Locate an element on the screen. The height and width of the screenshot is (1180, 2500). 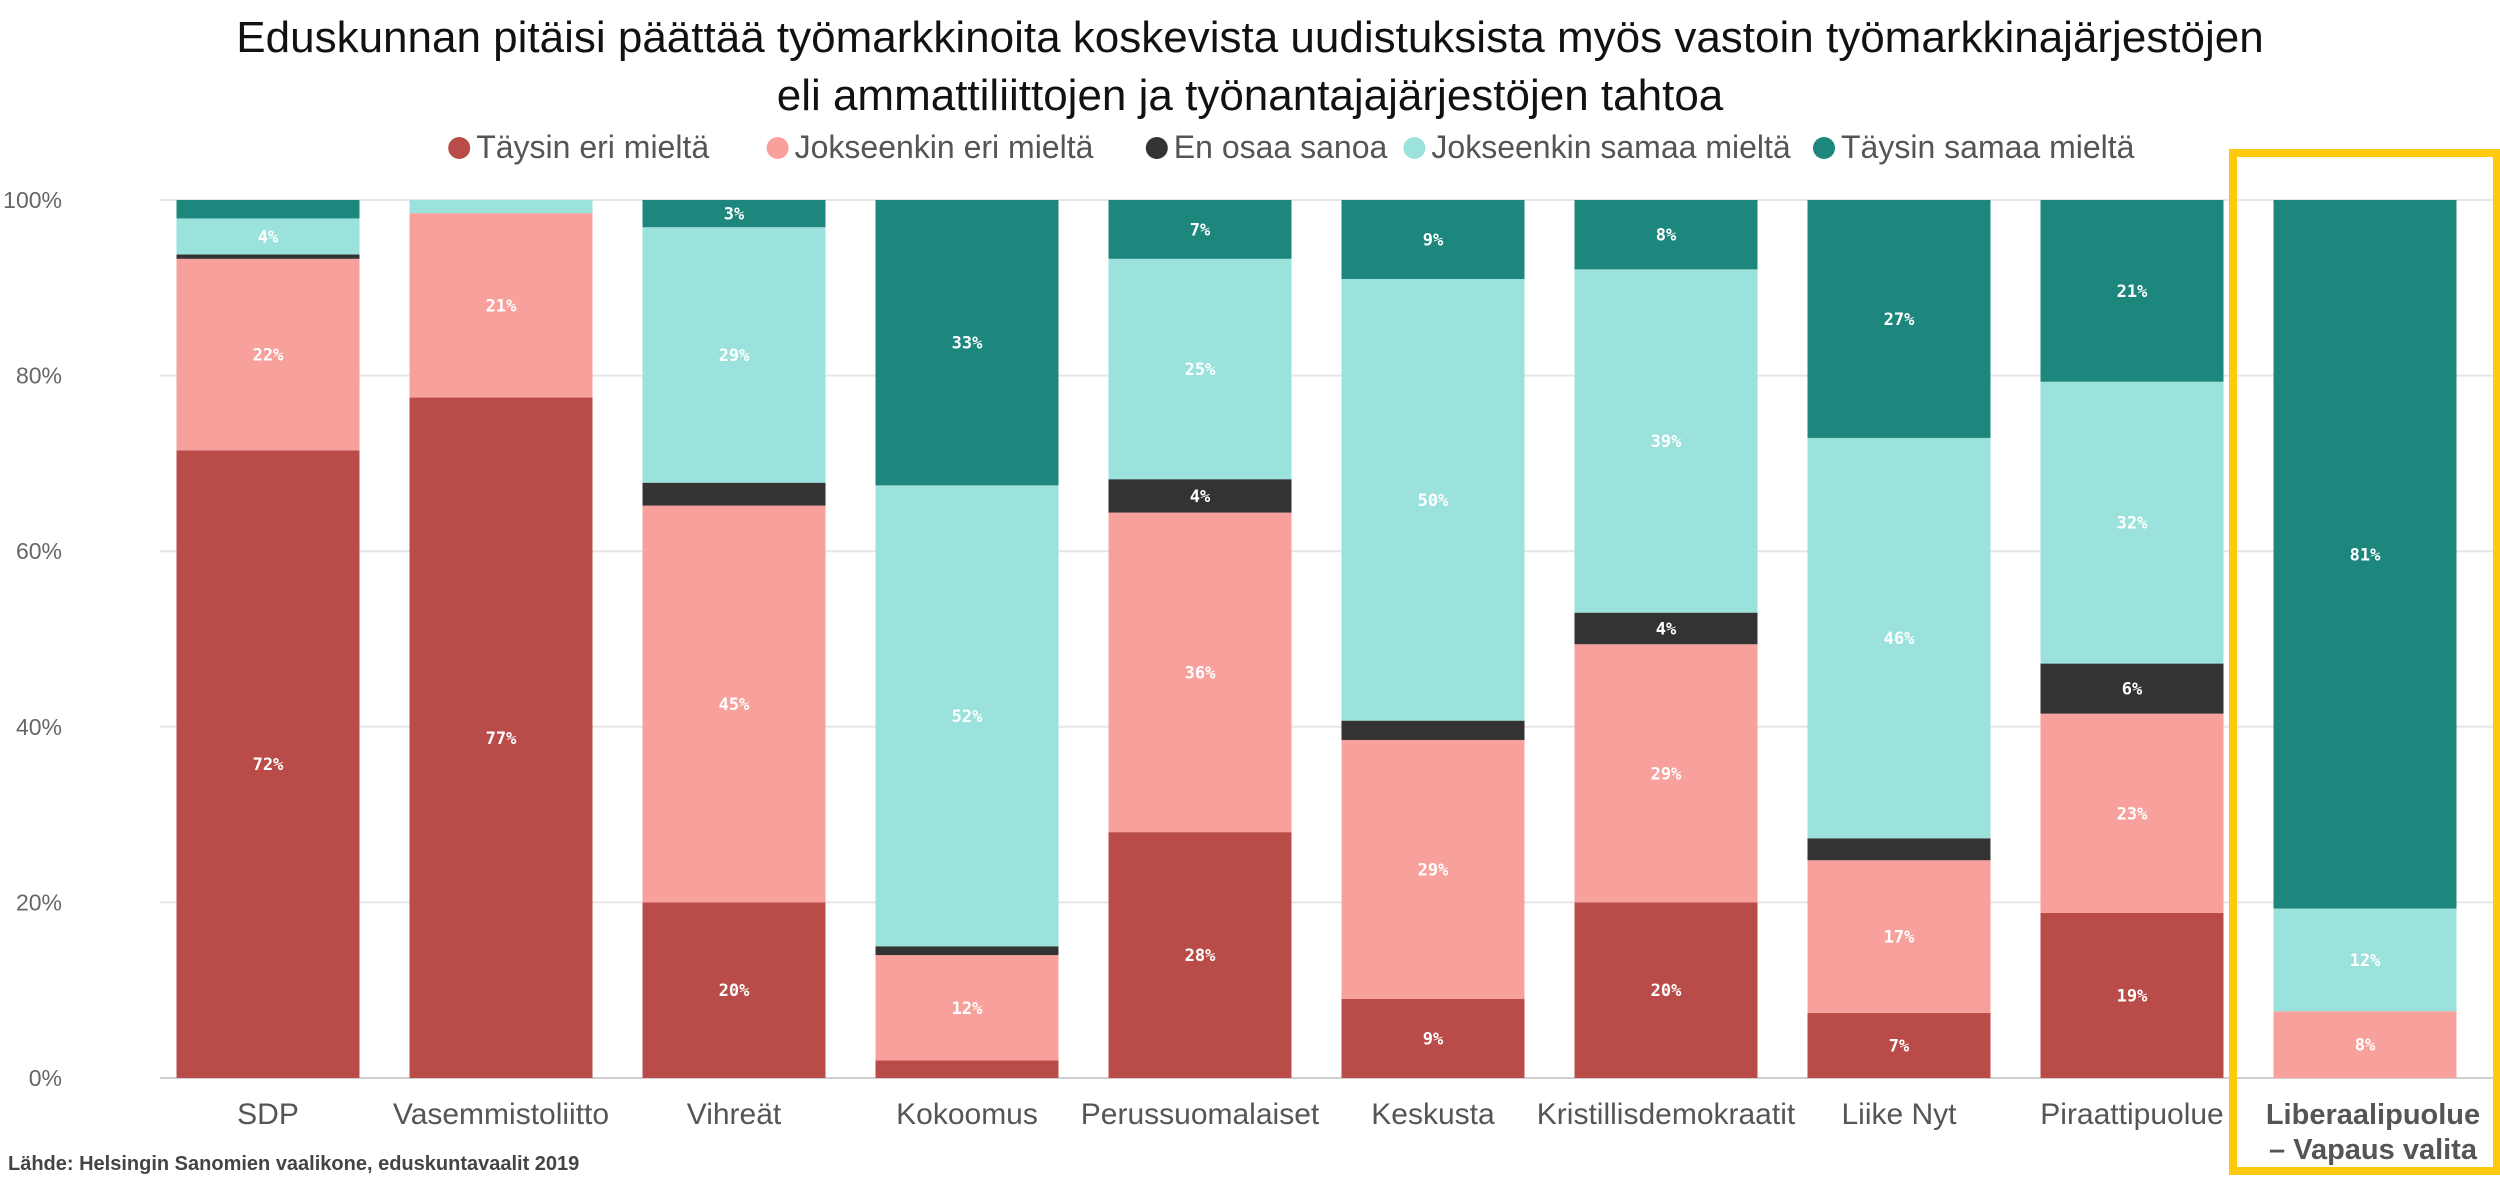
data-label-7-5: 8% is located at coordinates (1666, 236).